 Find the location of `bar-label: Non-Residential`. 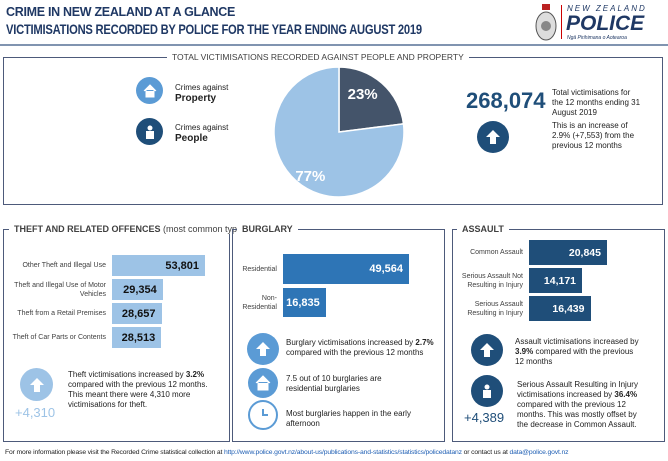

bar-label: Non-Residential is located at coordinates (254, 302).